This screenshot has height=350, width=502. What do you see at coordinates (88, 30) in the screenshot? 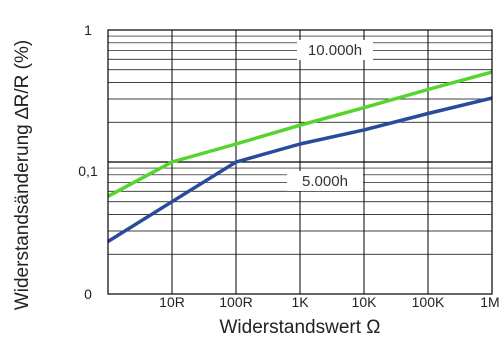
I see `y-tick-label: 1` at bounding box center [88, 30].